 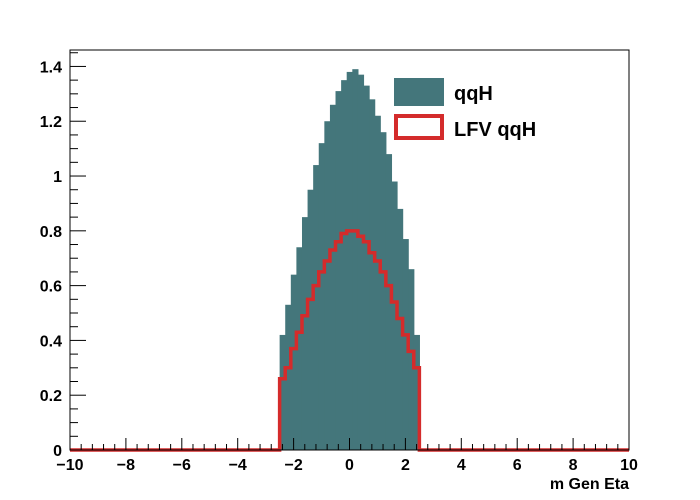 What do you see at coordinates (51, 287) in the screenshot?
I see `y-tick-label: 0.6` at bounding box center [51, 287].